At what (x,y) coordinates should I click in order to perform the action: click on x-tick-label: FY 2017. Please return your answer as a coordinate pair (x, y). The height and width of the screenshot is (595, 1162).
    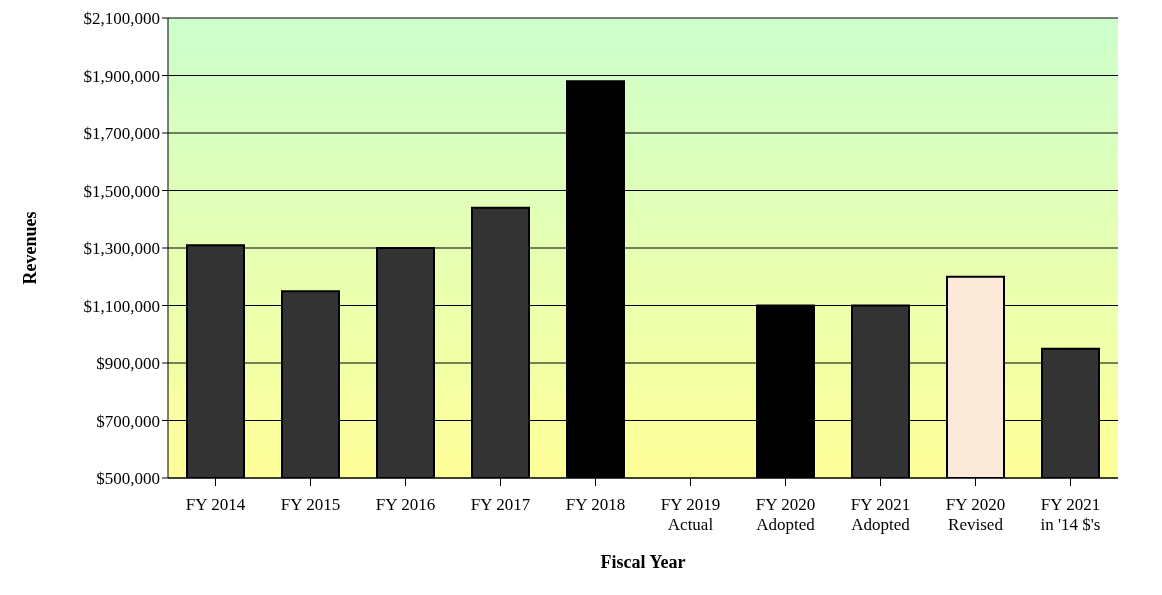
    Looking at the image, I should click on (500, 504).